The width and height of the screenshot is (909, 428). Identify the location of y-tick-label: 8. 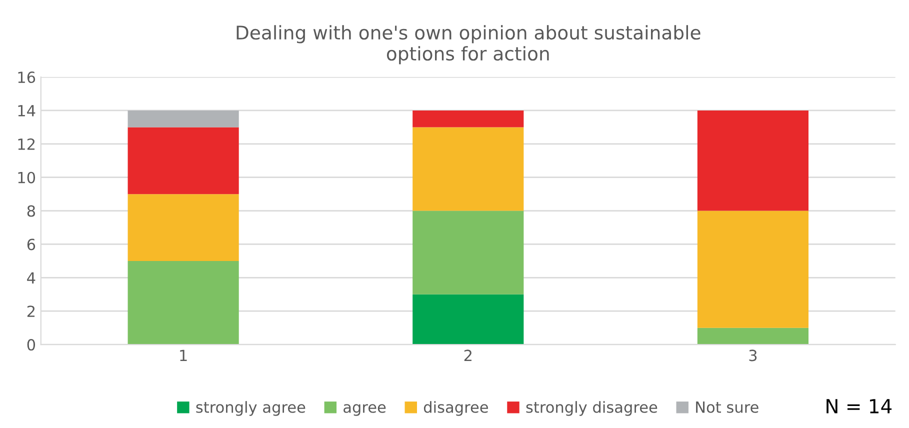
(31, 211).